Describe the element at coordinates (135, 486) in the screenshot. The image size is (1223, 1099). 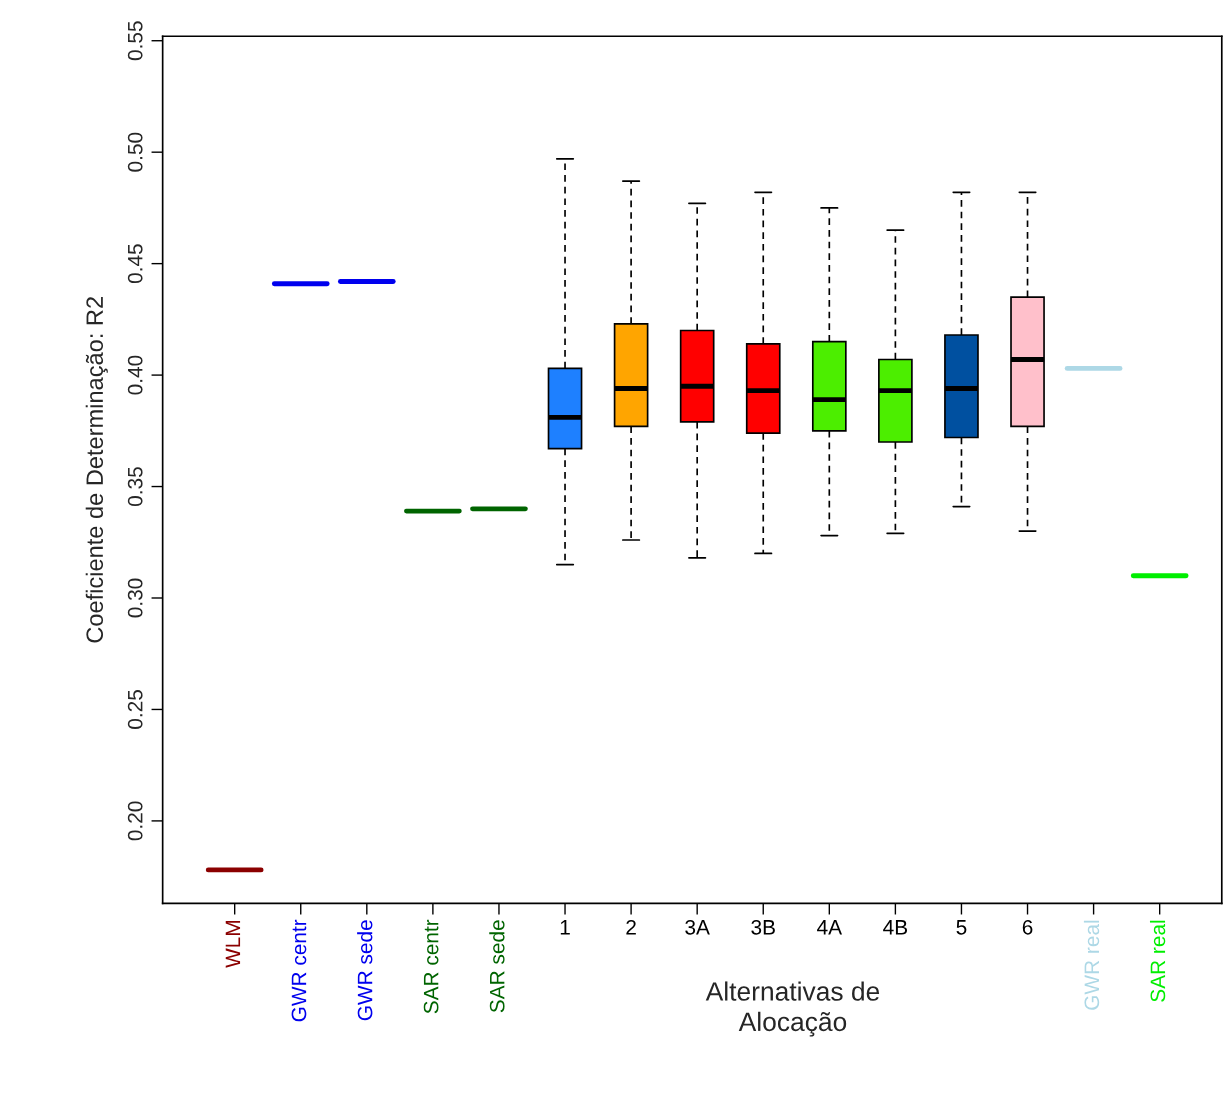
I see `y-tick-label: 0.35` at that location.